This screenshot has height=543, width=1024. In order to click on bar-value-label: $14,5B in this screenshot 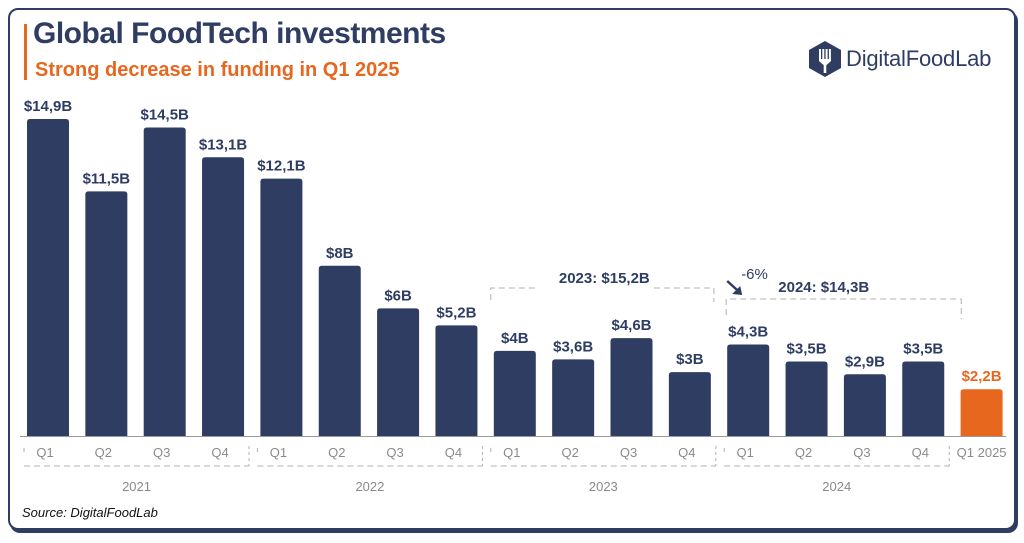, I will do `click(165, 115)`.